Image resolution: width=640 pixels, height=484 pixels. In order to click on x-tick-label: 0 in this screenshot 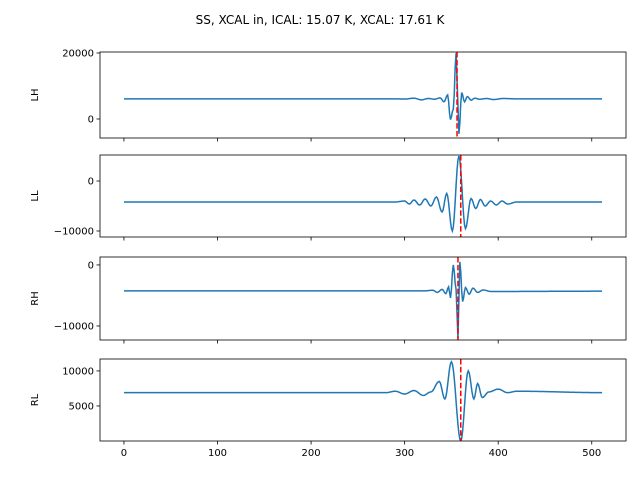, I will do `click(124, 453)`.